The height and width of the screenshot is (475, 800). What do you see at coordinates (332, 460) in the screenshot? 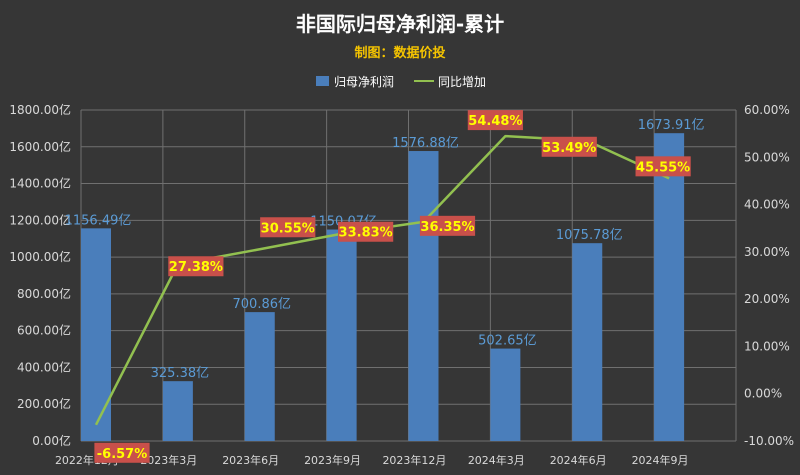
I see `x-tick-label: 2023年9月` at bounding box center [332, 460].